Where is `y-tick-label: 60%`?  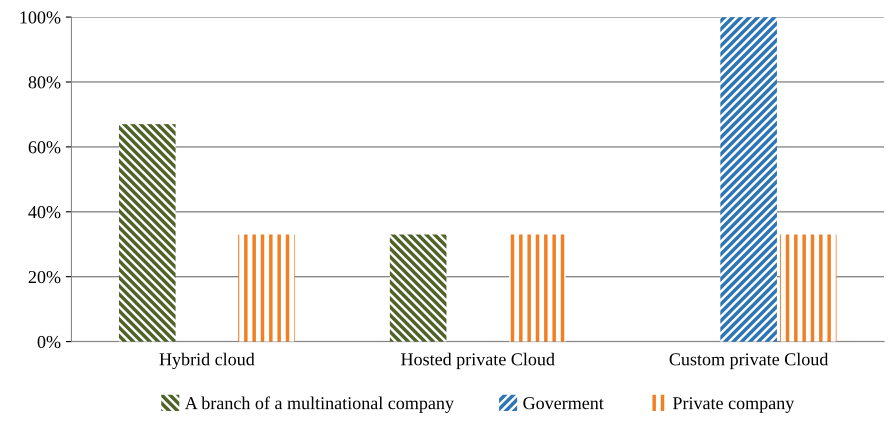 y-tick-label: 60% is located at coordinates (44, 147).